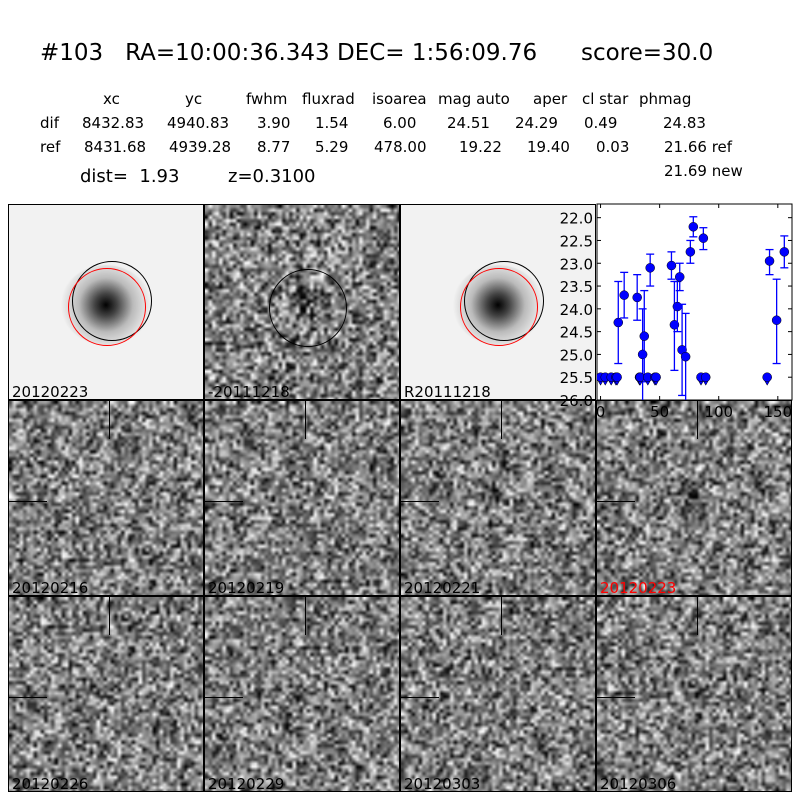  I want to click on table-cell: 3.90, so click(274, 123).